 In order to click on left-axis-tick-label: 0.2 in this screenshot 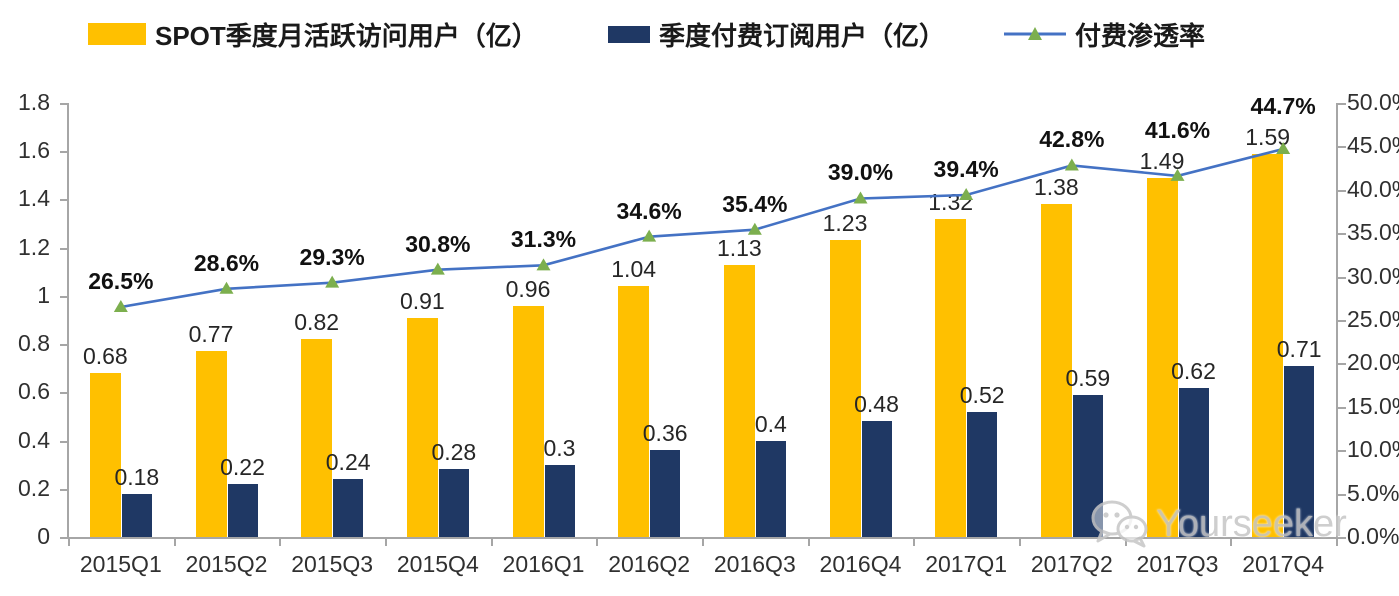, I will do `click(34, 487)`.